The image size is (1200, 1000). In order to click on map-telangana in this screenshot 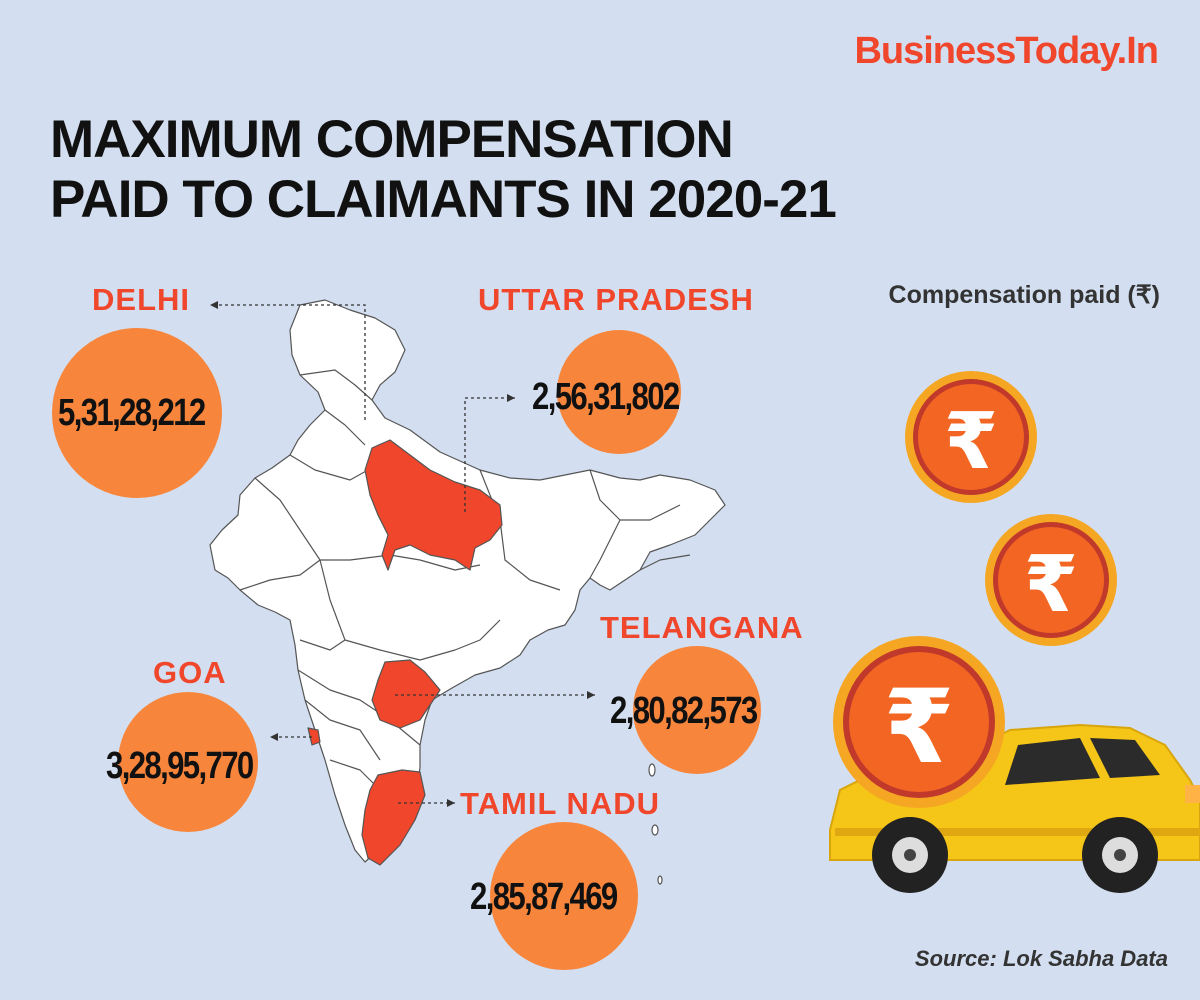, I will do `click(406, 694)`.